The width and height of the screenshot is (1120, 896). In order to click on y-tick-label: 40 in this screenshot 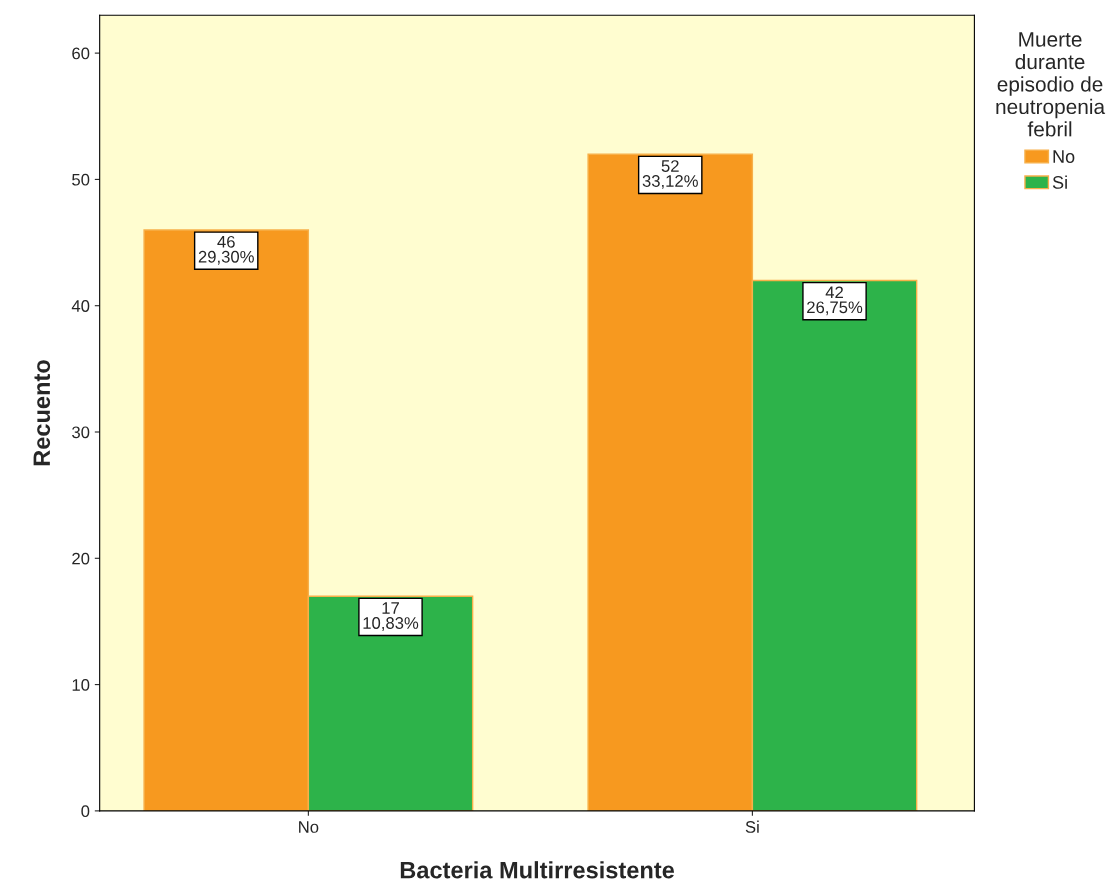, I will do `click(80, 306)`.